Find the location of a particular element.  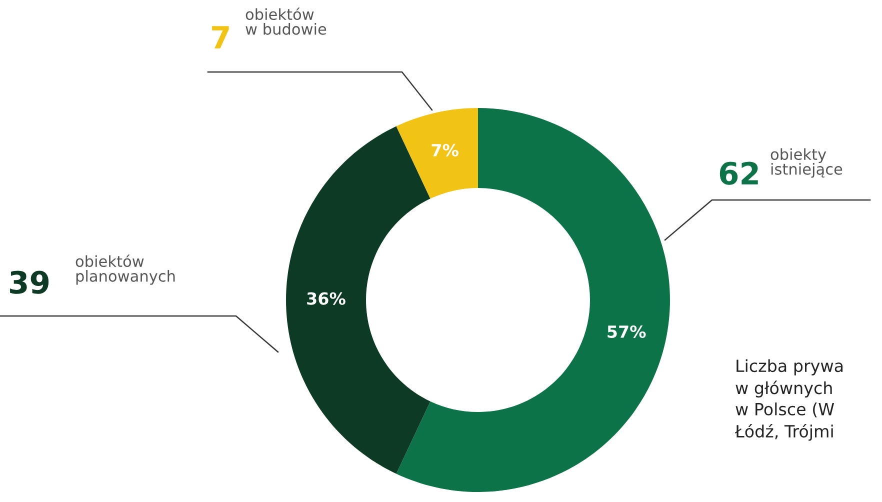

slice-label: 62 obiekty istniejące is located at coordinates (781, 166).